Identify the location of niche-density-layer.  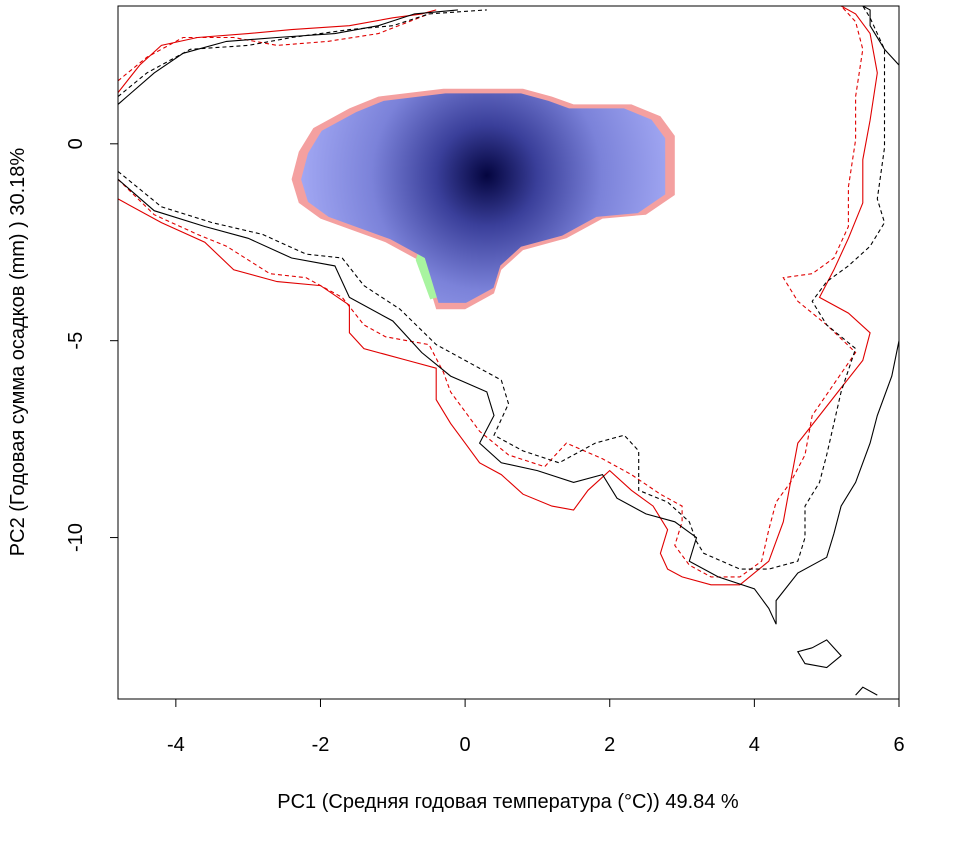
(483, 199).